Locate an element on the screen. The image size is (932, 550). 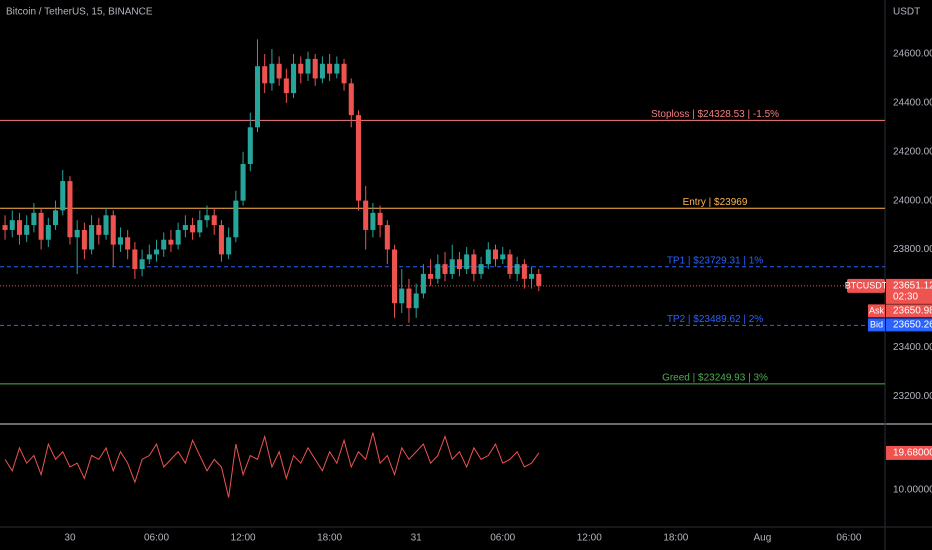
y2-tick-label: 10.000000 is located at coordinates (912, 490).